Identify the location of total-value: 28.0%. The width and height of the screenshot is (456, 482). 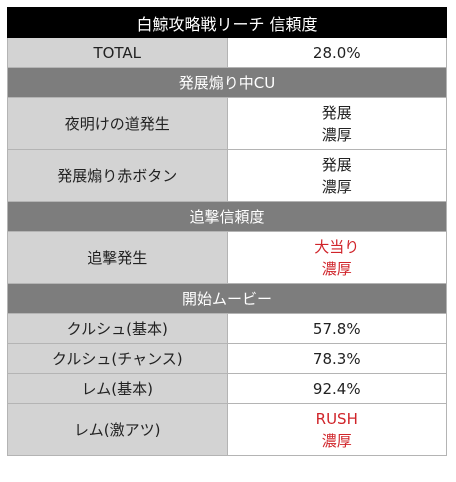
(336, 52).